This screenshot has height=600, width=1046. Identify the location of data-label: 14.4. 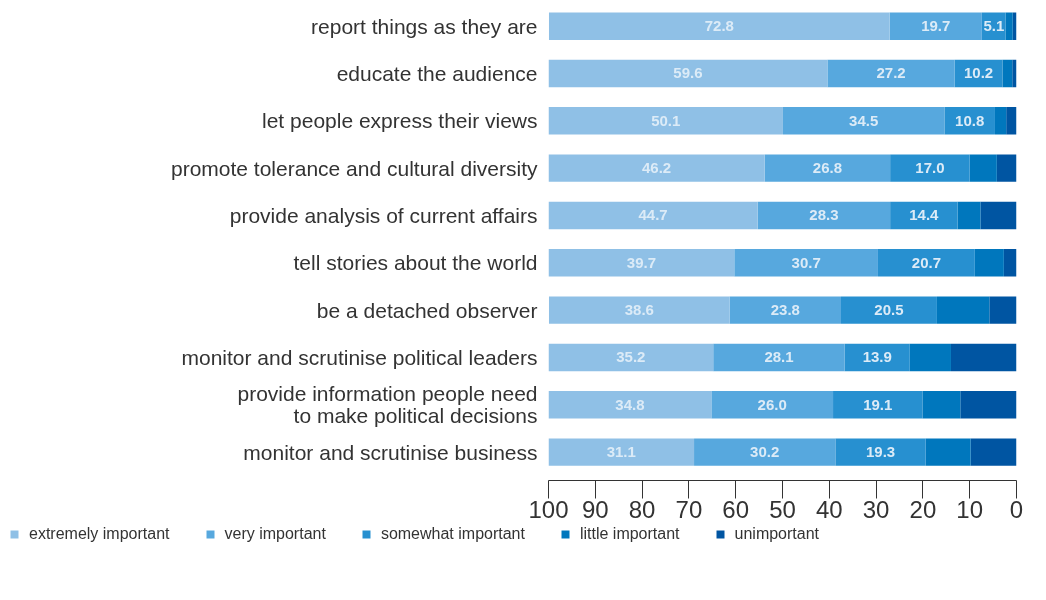
(924, 215).